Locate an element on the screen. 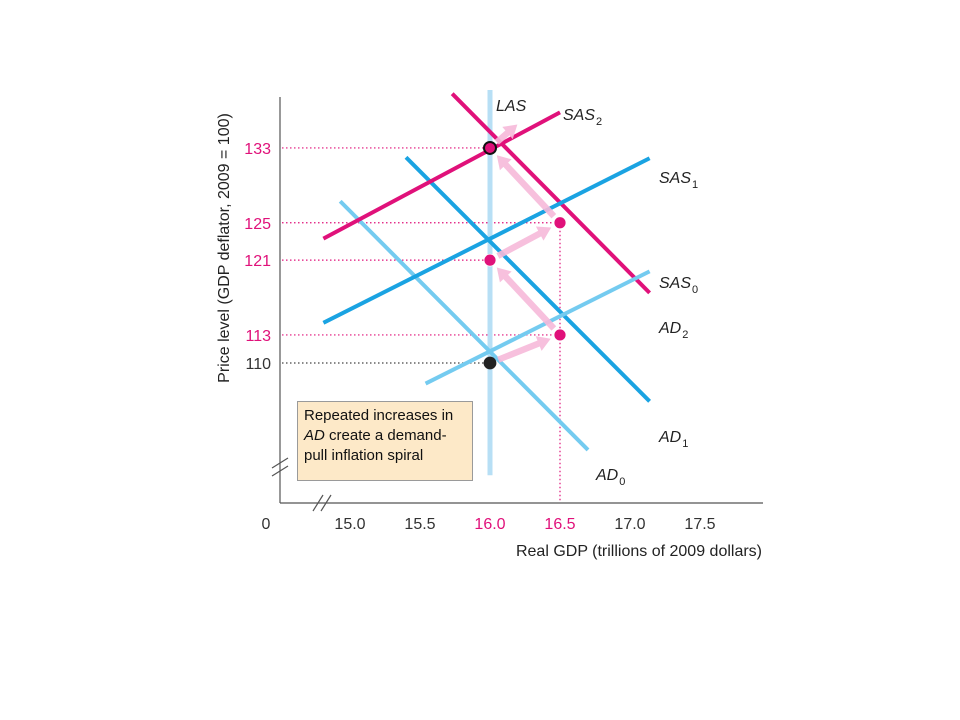 This screenshot has height=720, width=960. annotation-line-1: Repeated increases in is located at coordinates (379, 415).